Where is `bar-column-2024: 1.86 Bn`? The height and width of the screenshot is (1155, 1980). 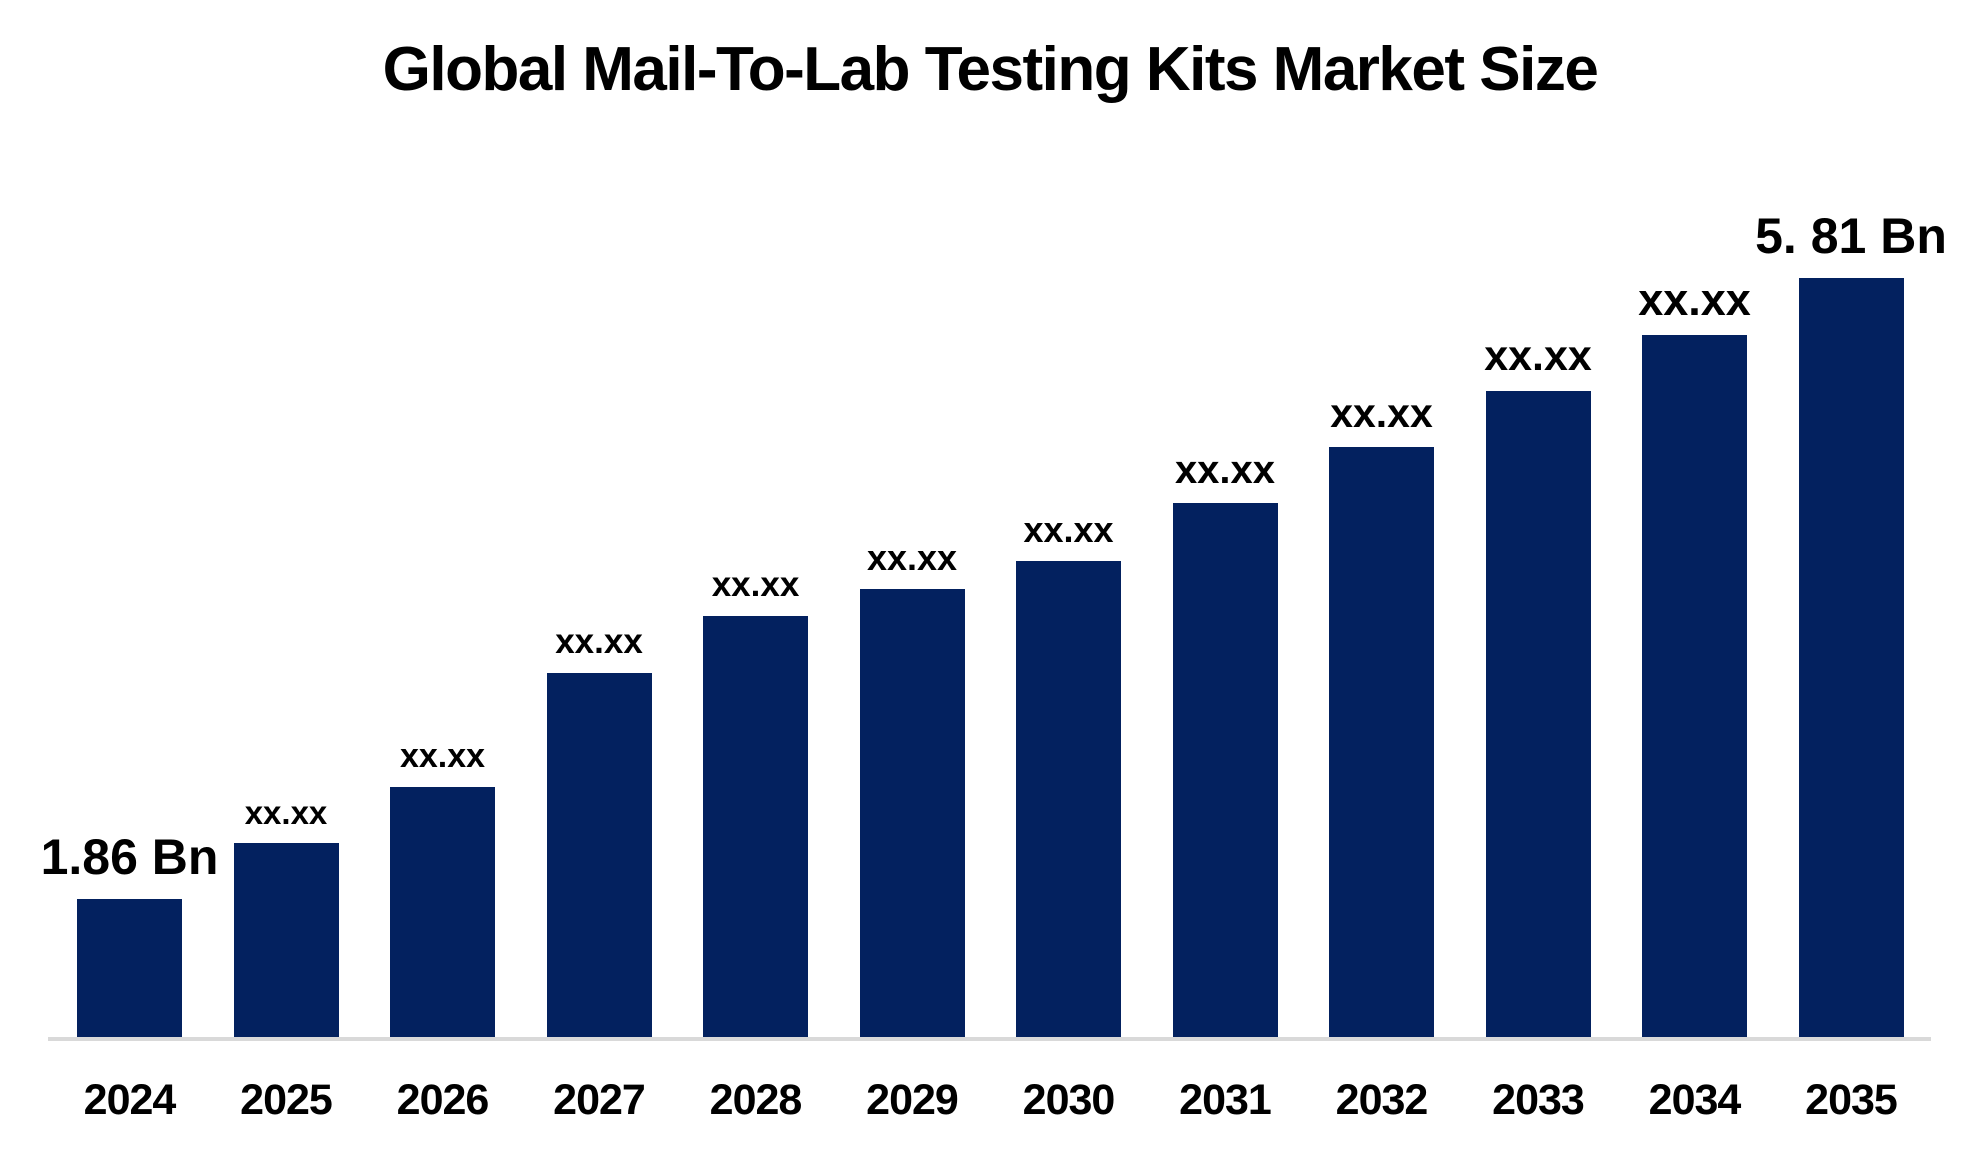 bar-column-2024: 1.86 Bn is located at coordinates (129, 934).